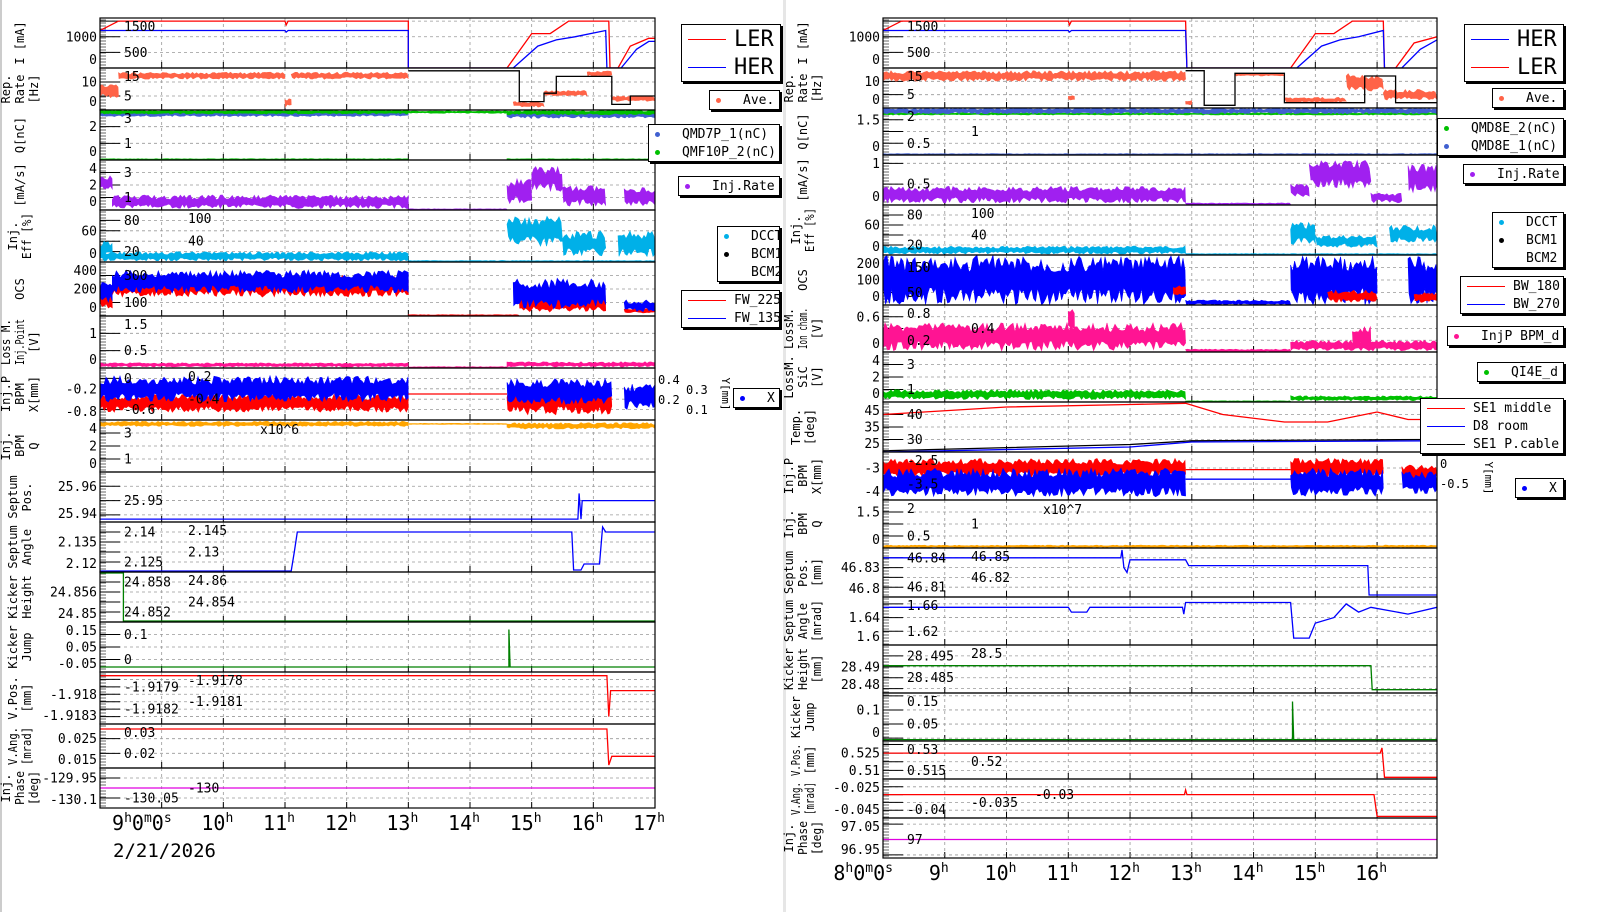 This screenshot has width=1606, height=912. Describe the element at coordinates (142, 823) in the screenshot. I see `x-tick-label: 9h0m0s` at that location.